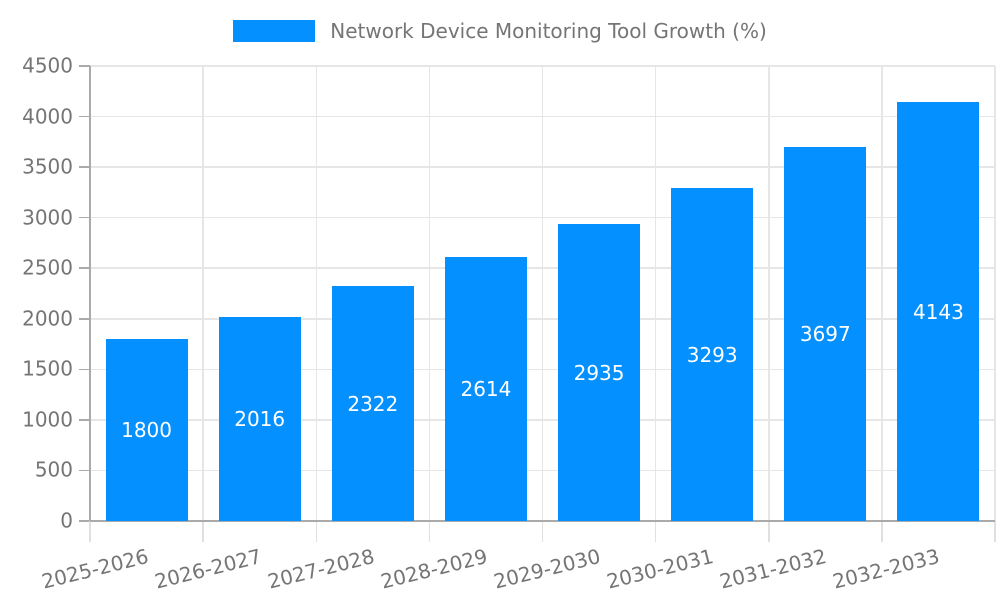  Describe the element at coordinates (66, 520) in the screenshot. I see `y-axis-tick-label: 0` at that location.